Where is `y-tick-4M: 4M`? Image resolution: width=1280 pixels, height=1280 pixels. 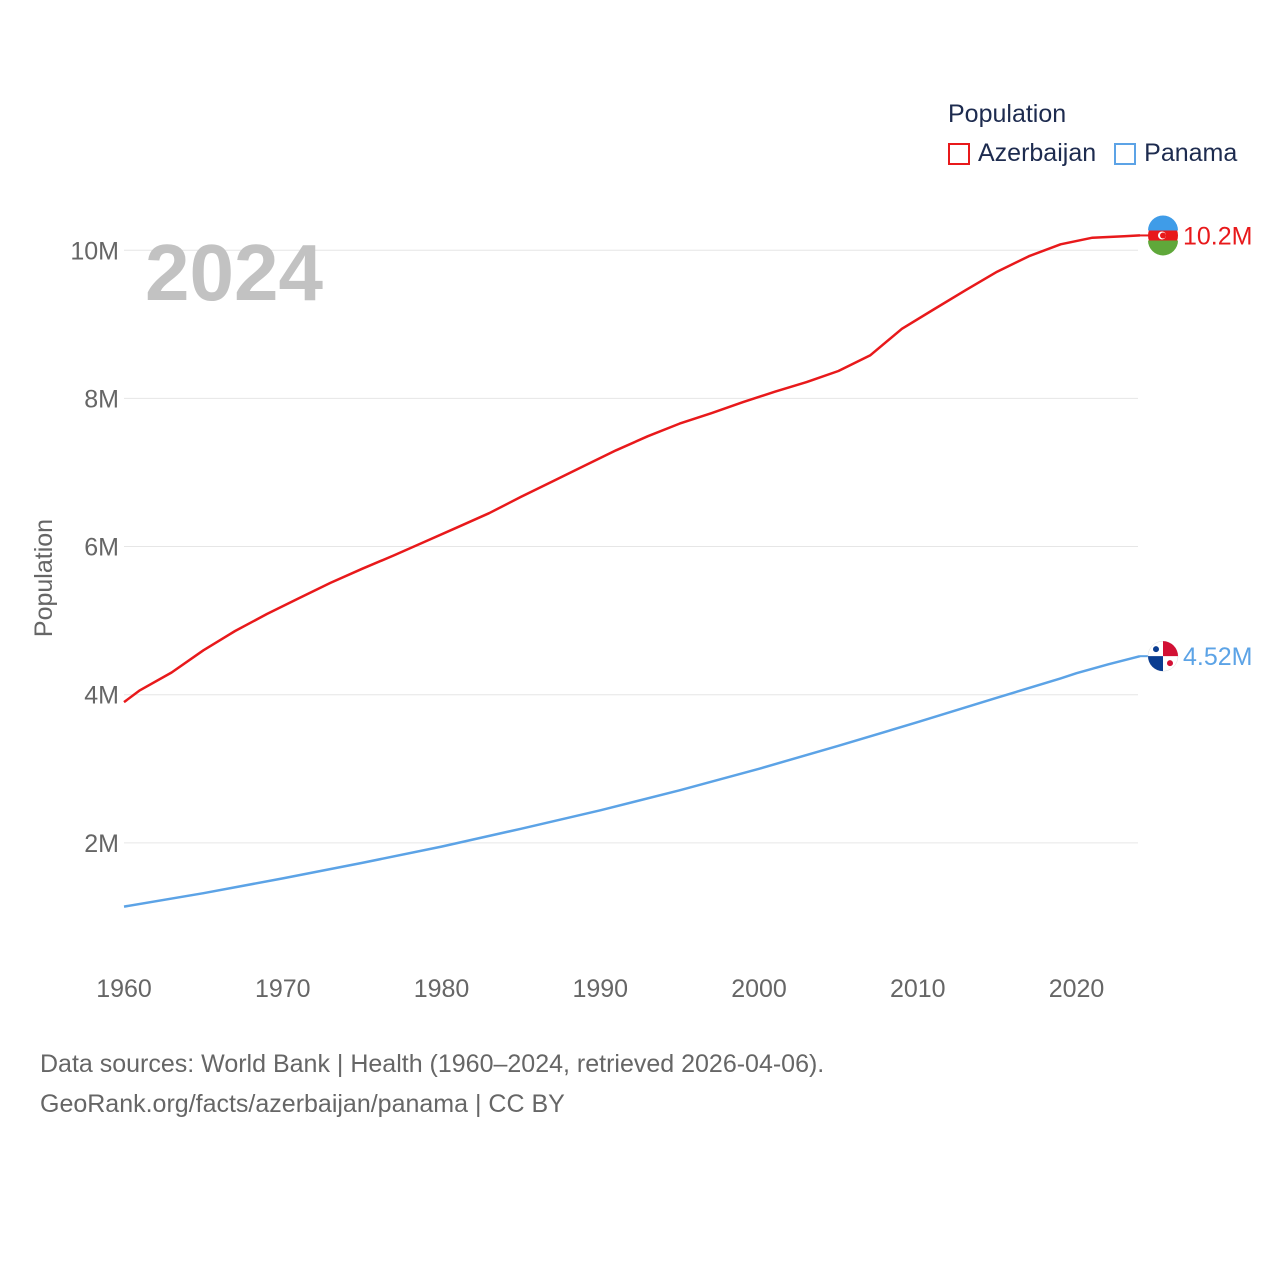 y-tick-4M: 4M is located at coordinates (101, 696).